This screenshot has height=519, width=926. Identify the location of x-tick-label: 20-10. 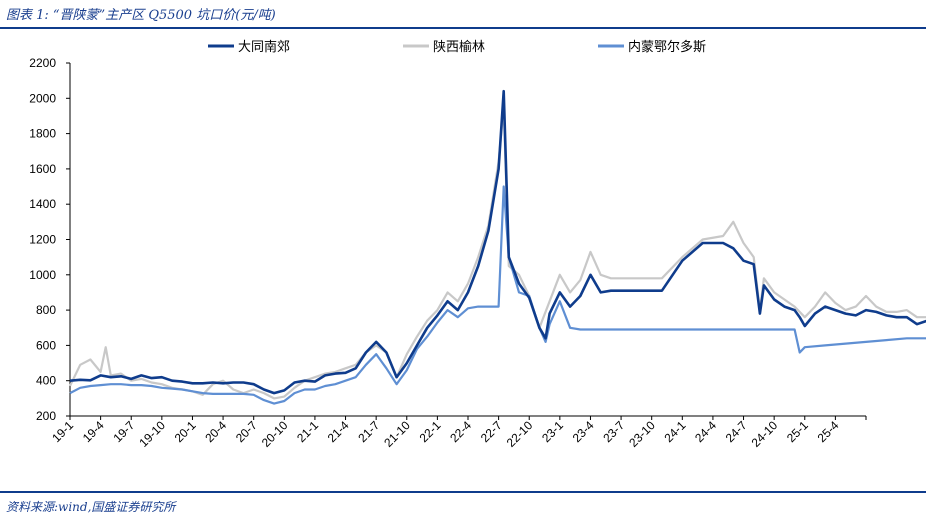
(275, 434).